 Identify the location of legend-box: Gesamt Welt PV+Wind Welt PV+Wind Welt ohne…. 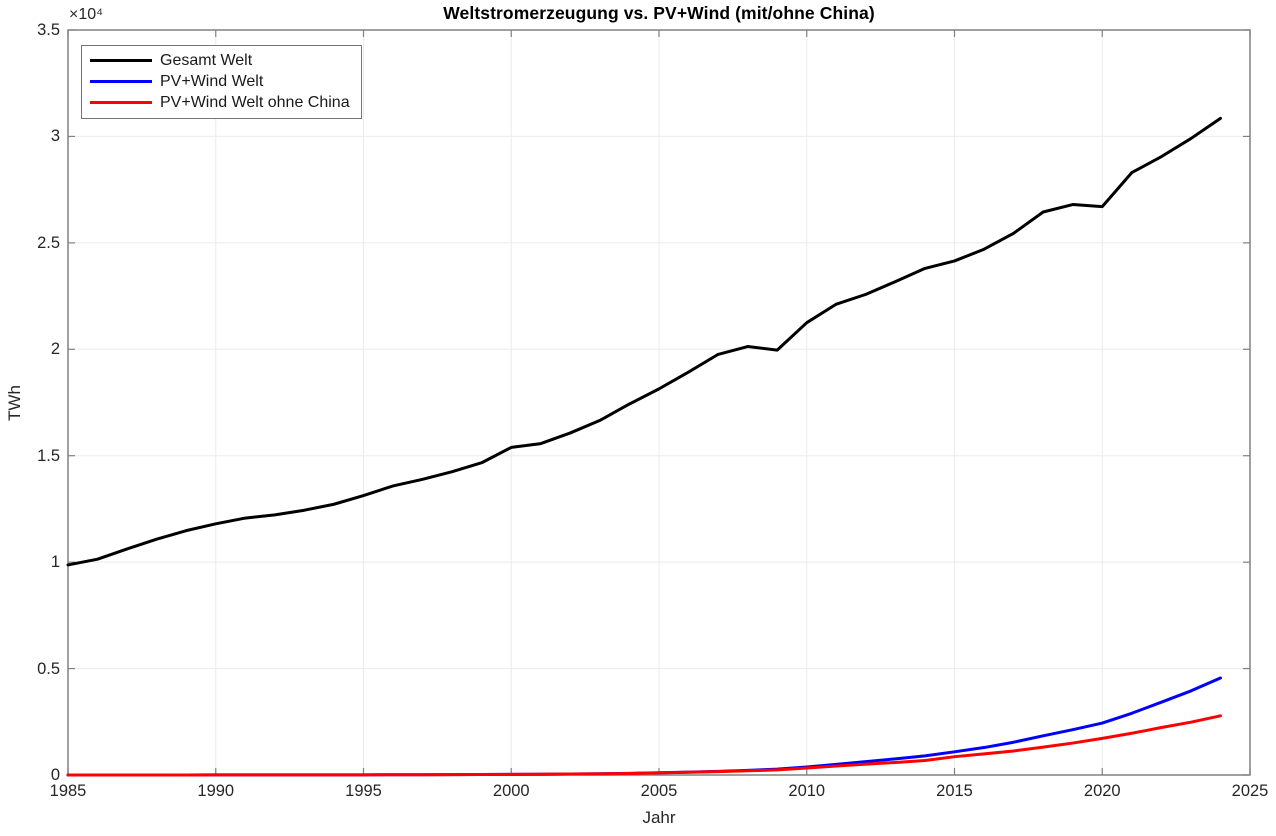
(221, 82).